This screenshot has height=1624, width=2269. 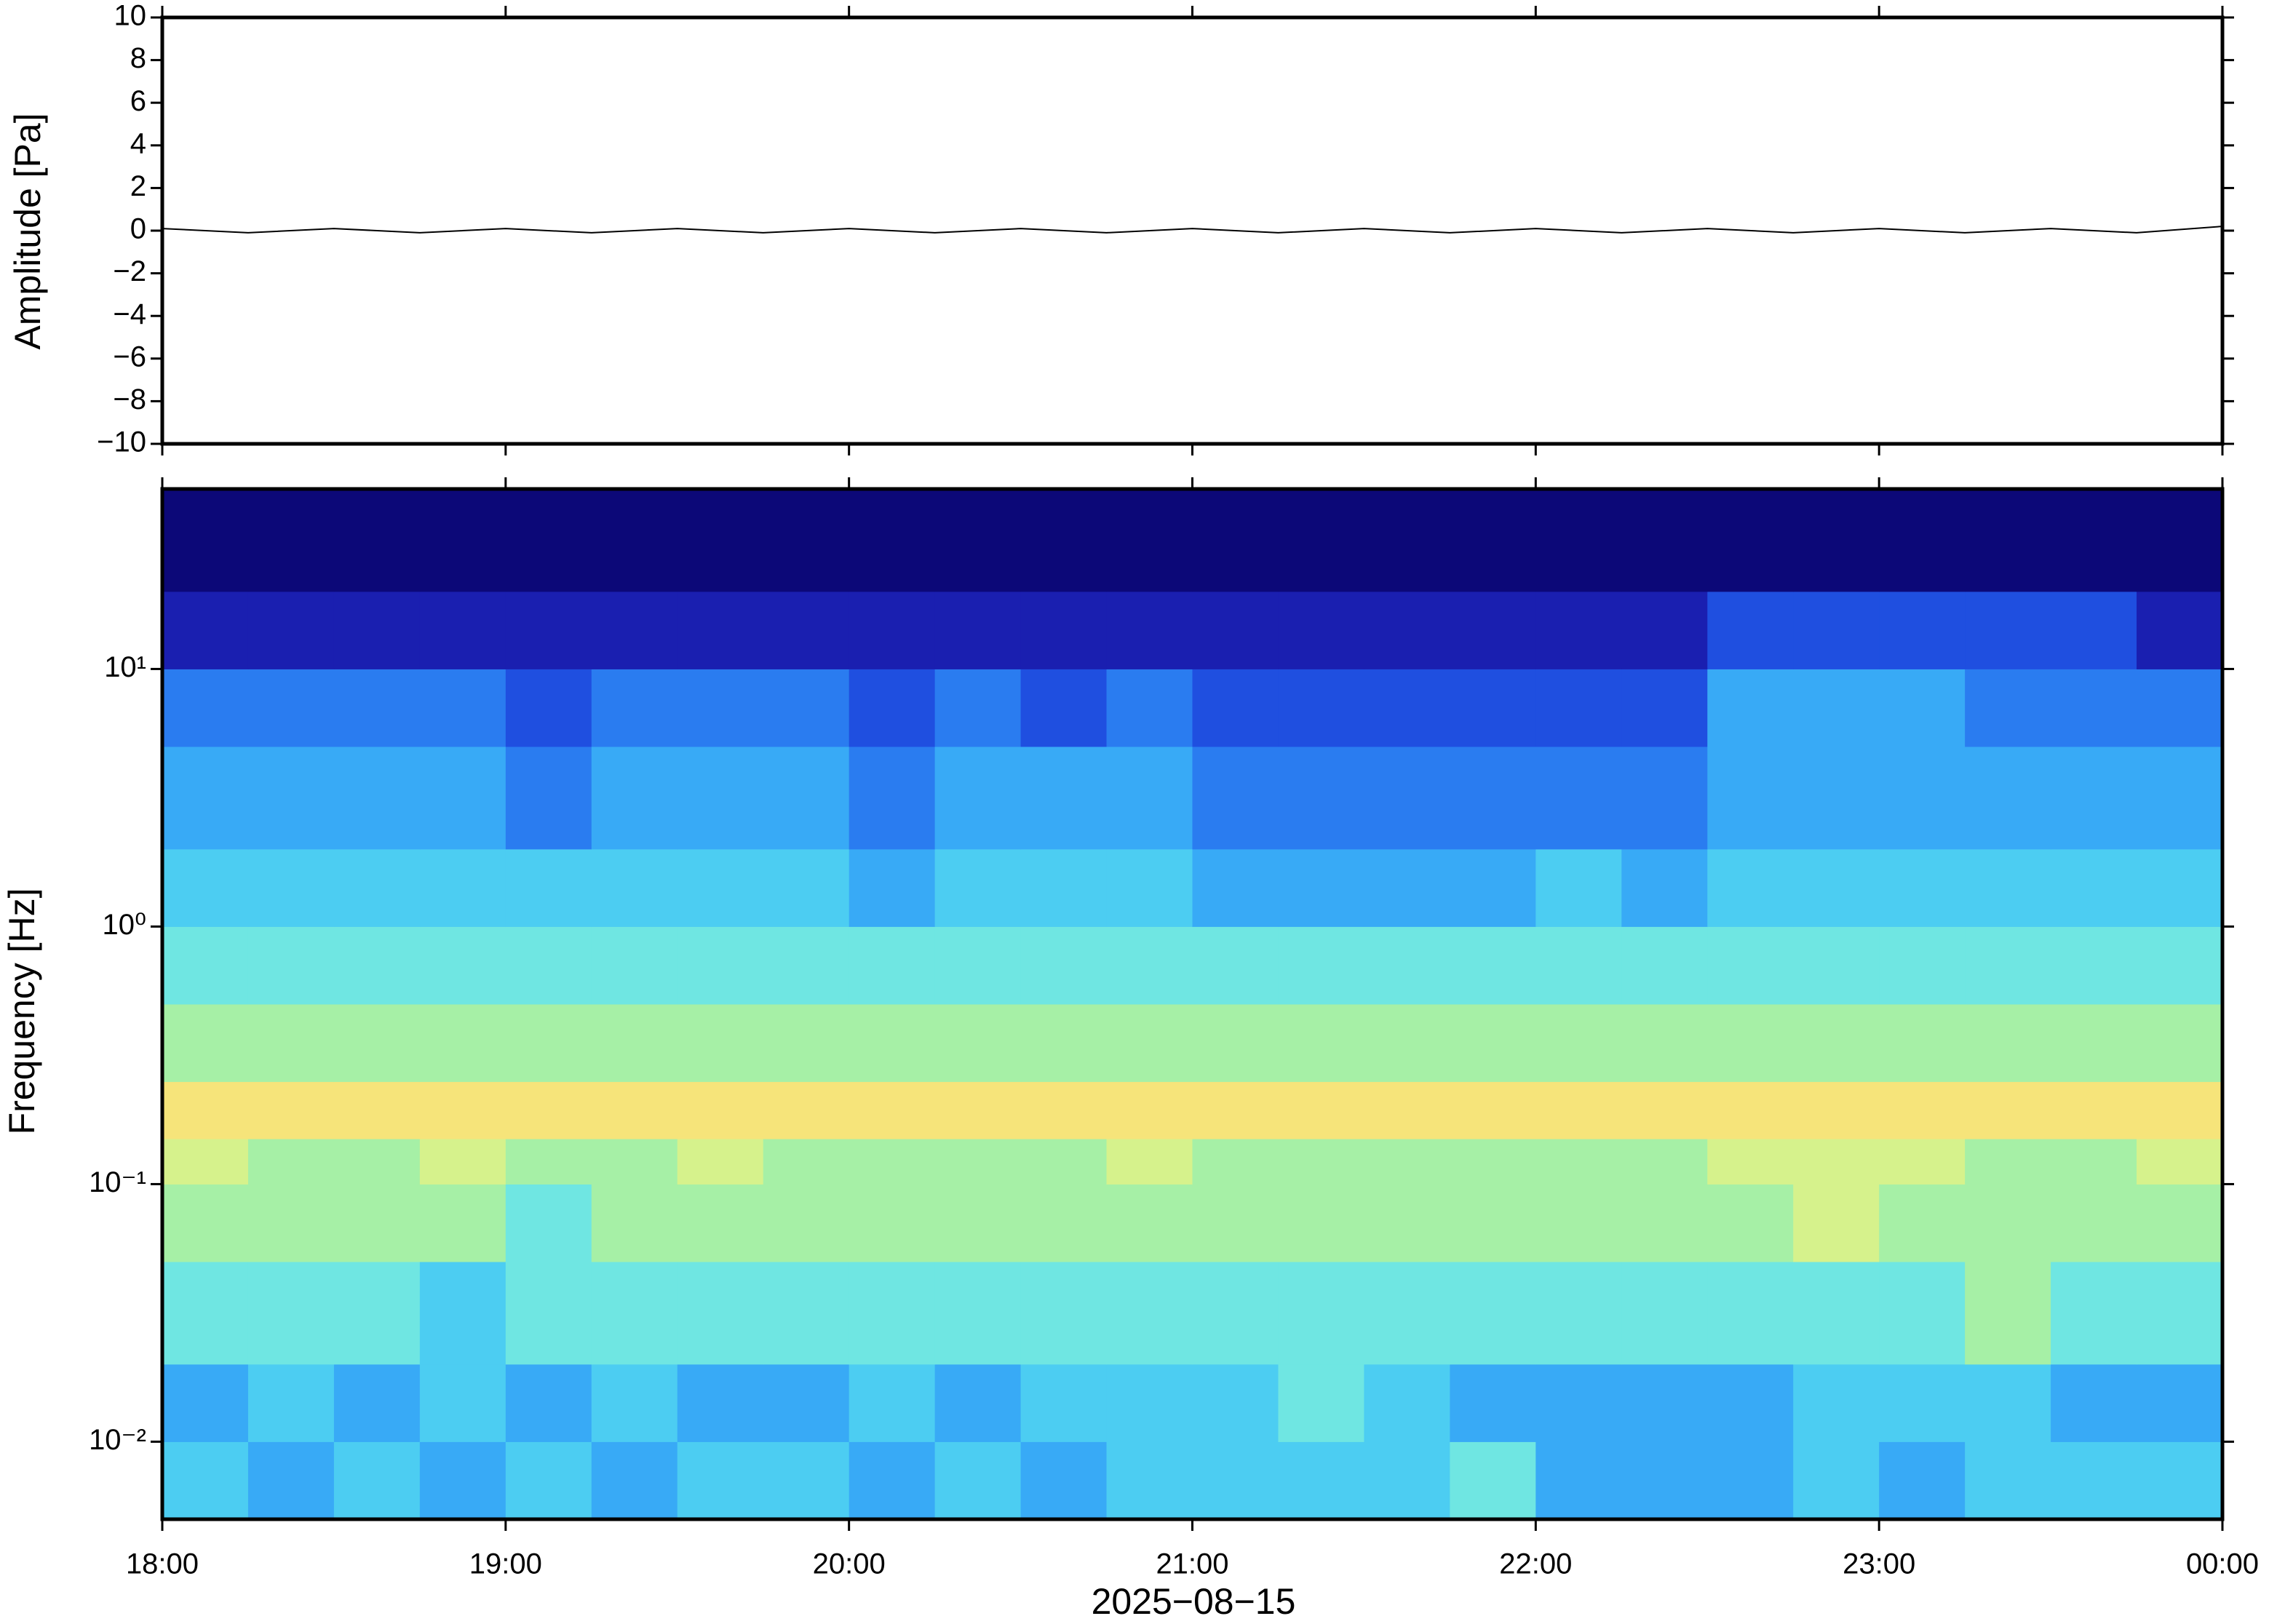 What do you see at coordinates (850, 1564) in the screenshot?
I see `x-tick-label: 20:00` at bounding box center [850, 1564].